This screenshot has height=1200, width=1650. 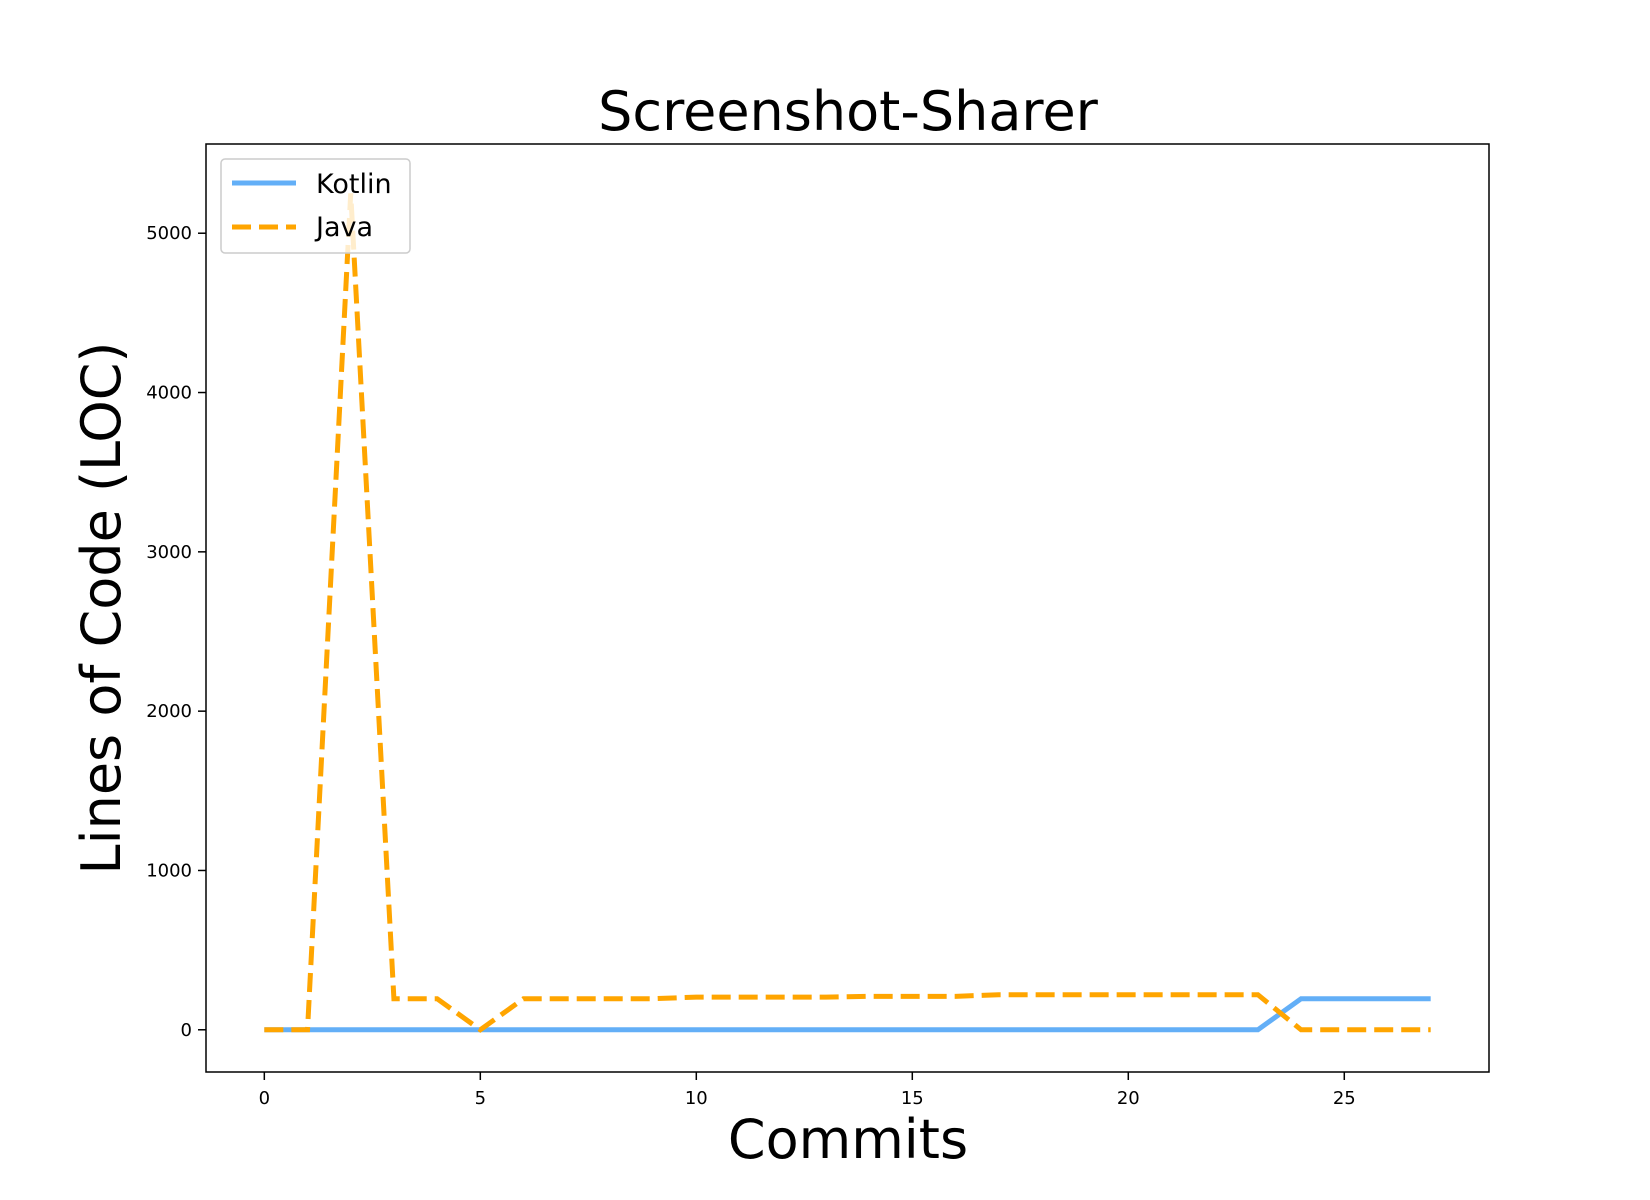 What do you see at coordinates (169, 393) in the screenshot?
I see `y-tick-label: 4000` at bounding box center [169, 393].